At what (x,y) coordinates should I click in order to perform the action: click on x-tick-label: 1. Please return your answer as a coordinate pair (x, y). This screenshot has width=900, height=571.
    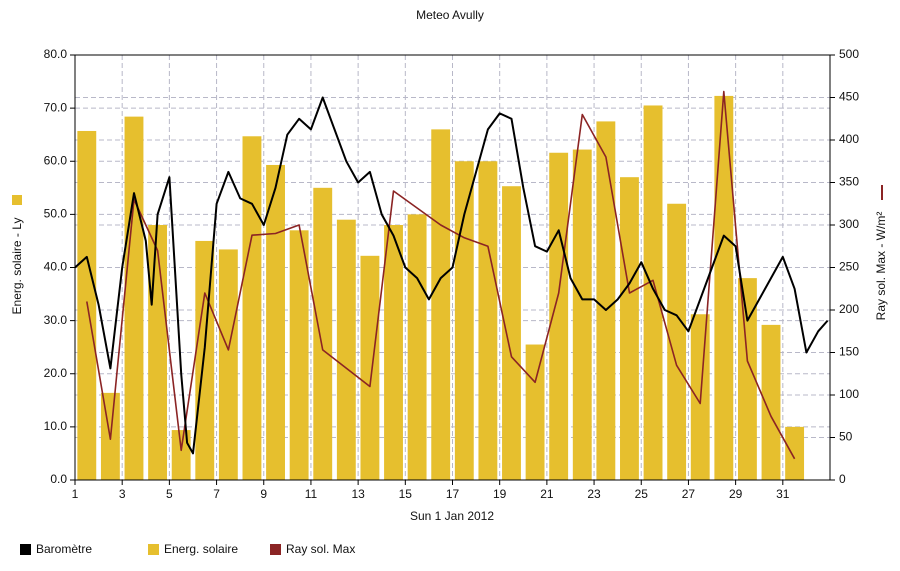
    Looking at the image, I should click on (75, 494).